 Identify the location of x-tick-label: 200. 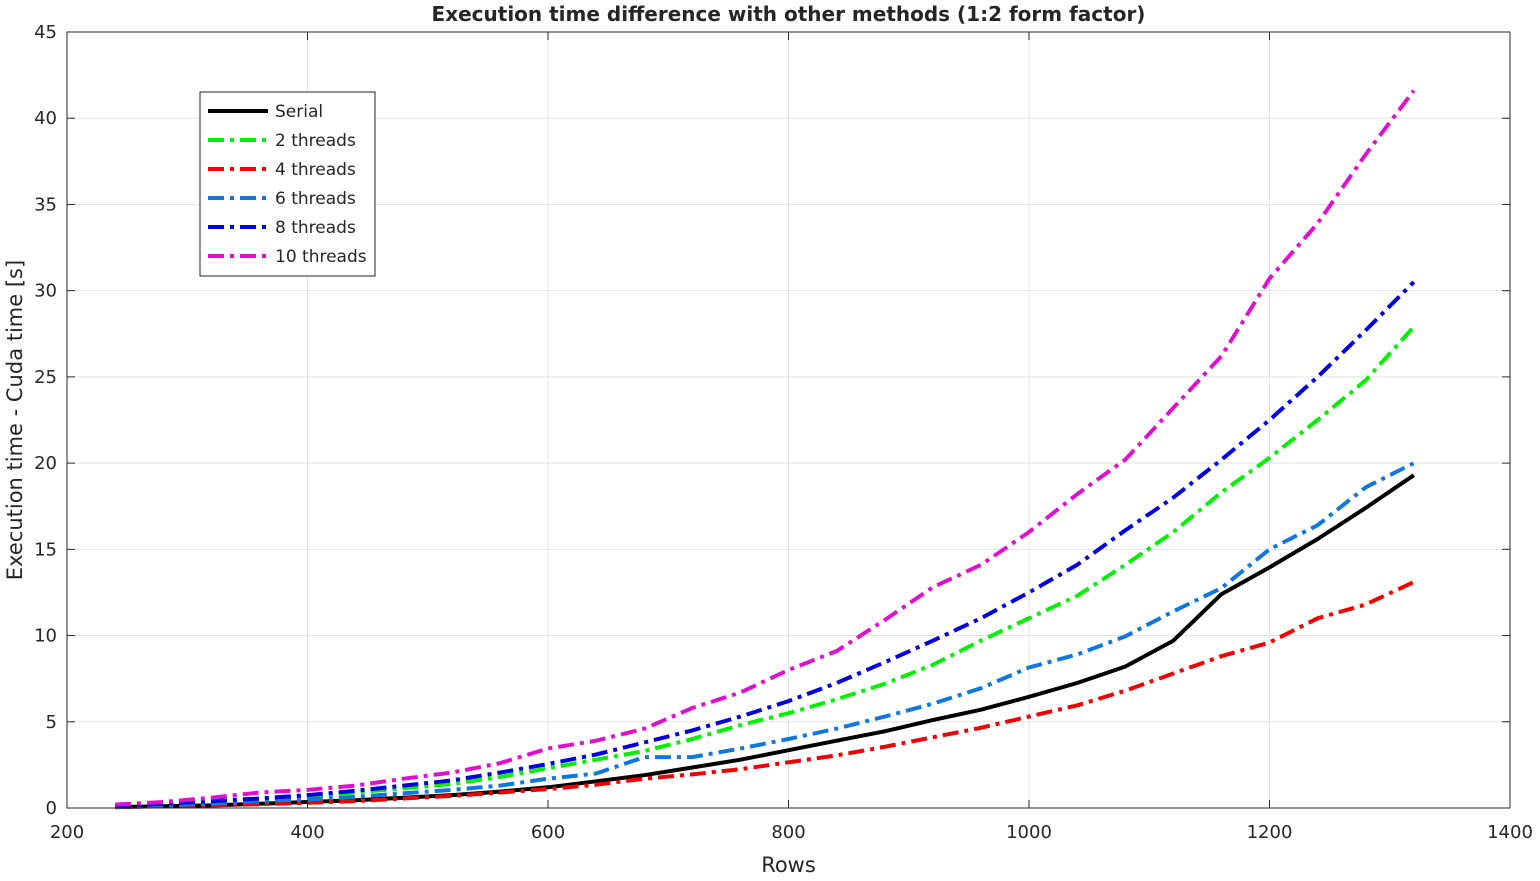
(67, 832).